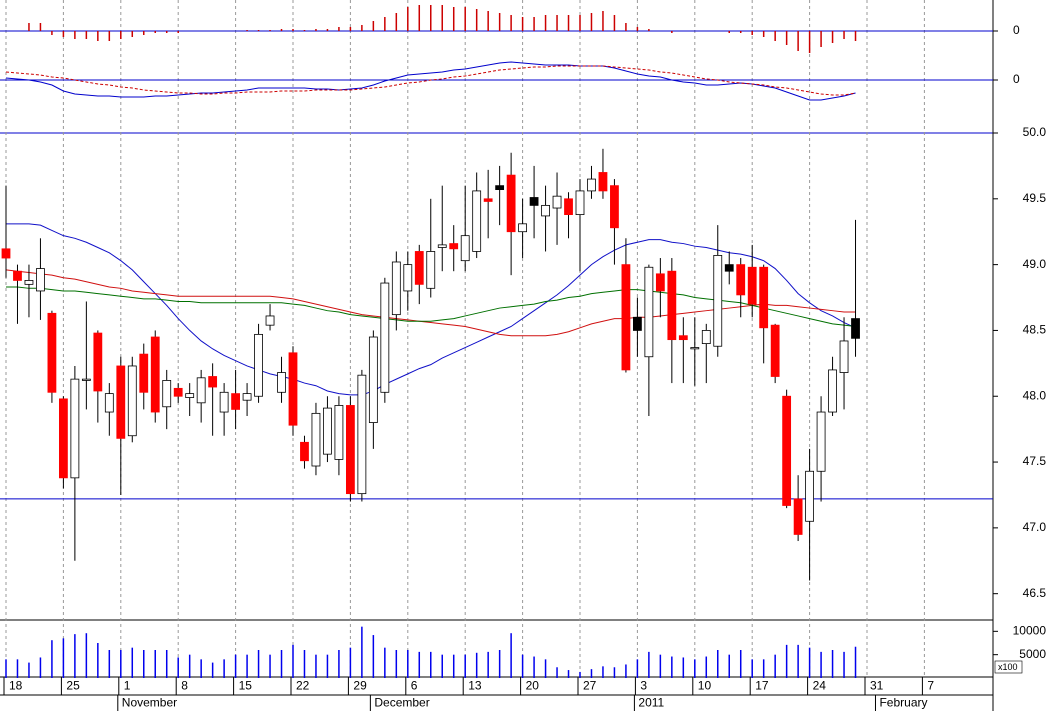 This screenshot has width=1051, height=711. I want to click on y-tick-label: 49.0, so click(1035, 264).